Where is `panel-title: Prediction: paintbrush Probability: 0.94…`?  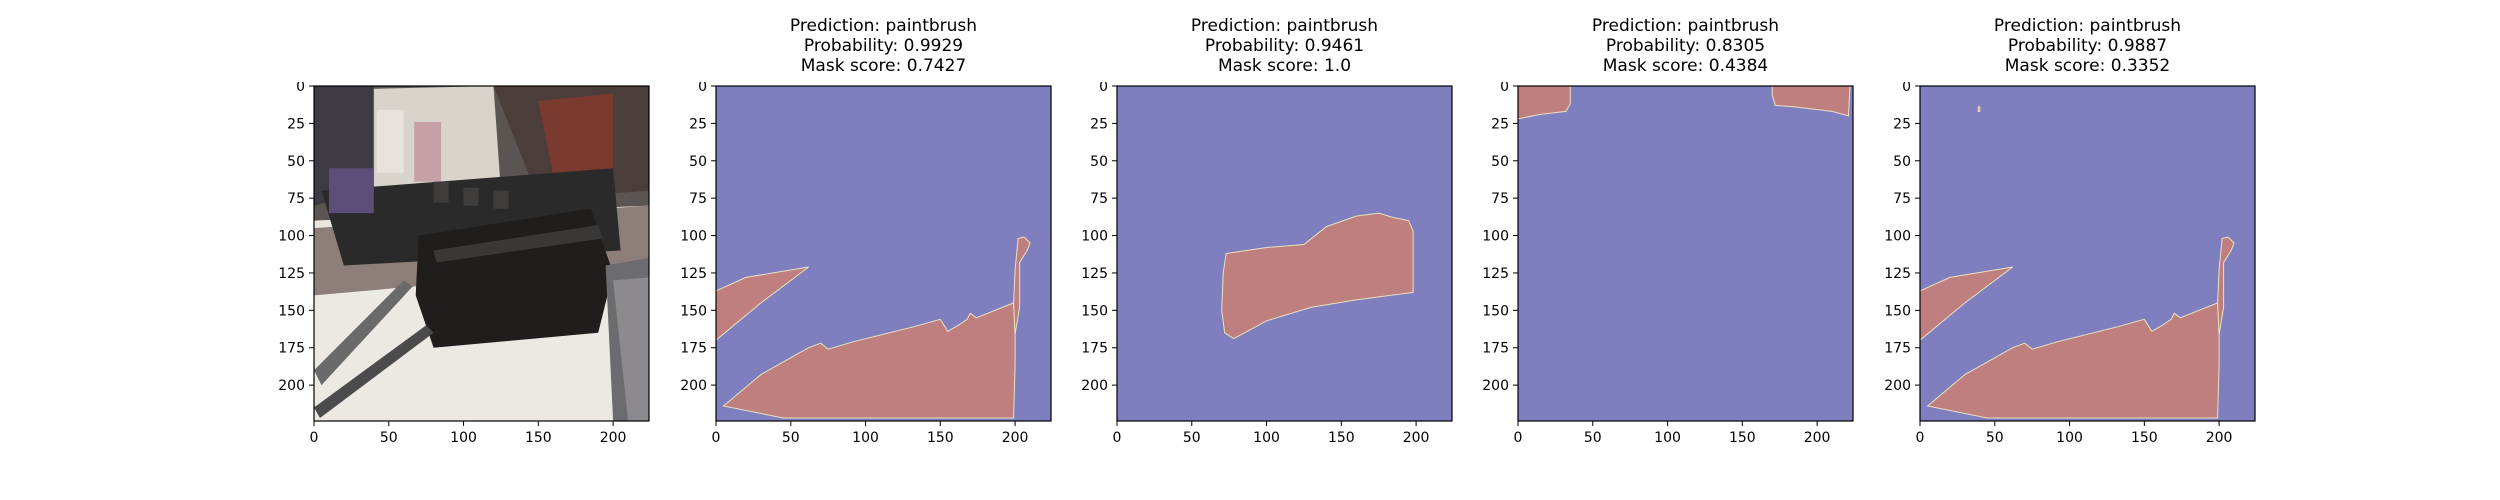 panel-title: Prediction: paintbrush Probability: 0.94… is located at coordinates (1284, 46).